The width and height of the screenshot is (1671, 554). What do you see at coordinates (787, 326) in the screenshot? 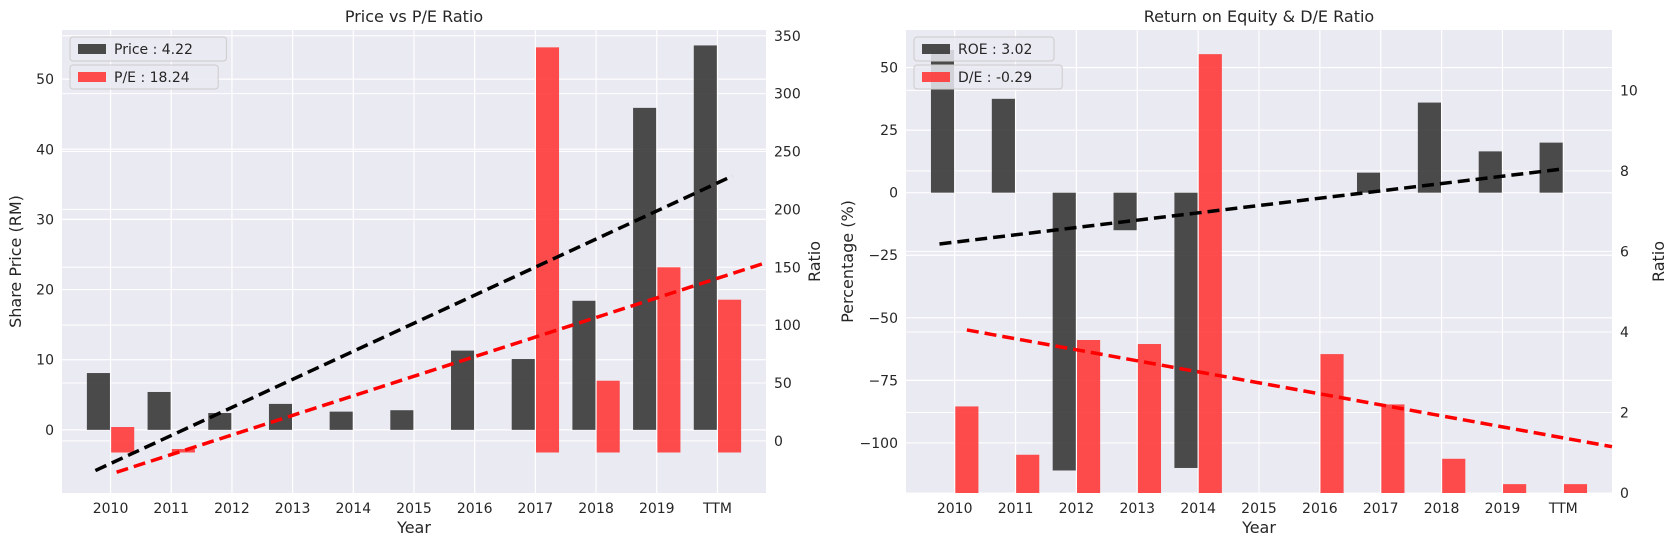
I see `y2-tick-label: 100` at bounding box center [787, 326].